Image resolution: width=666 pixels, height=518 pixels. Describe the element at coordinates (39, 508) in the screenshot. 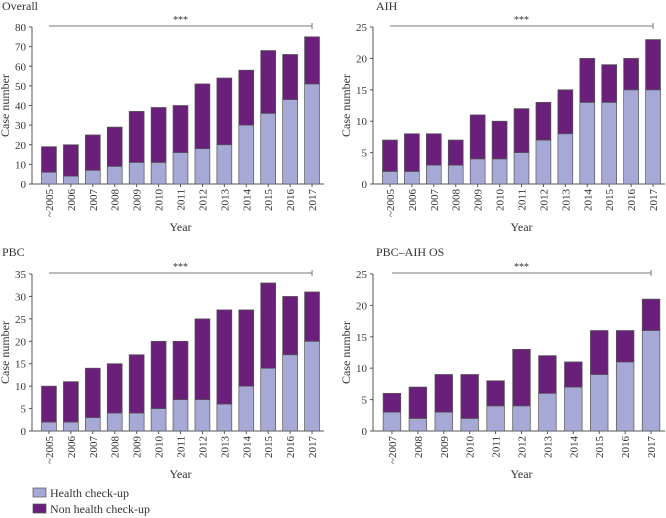

I see `legend-swatch` at that location.